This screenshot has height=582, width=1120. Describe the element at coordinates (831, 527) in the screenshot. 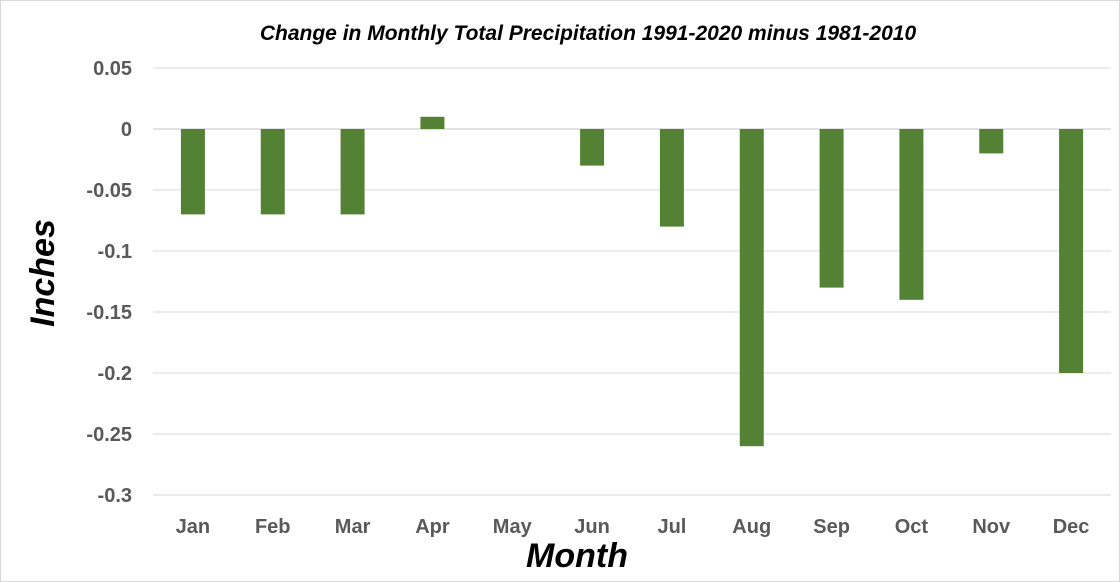

I see `x-tick-label: Sep` at that location.